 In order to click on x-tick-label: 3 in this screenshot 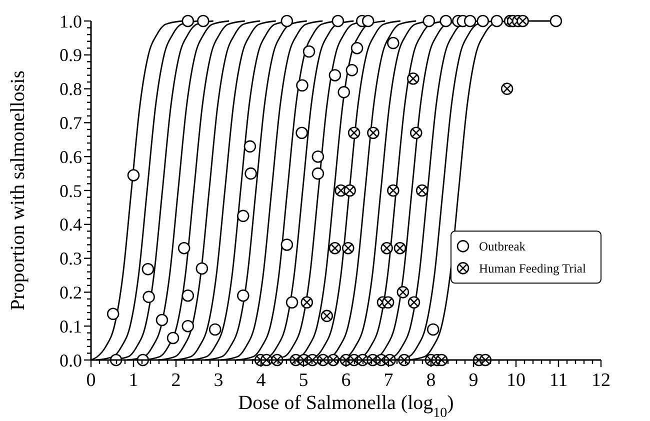, I will do `click(219, 380)`.